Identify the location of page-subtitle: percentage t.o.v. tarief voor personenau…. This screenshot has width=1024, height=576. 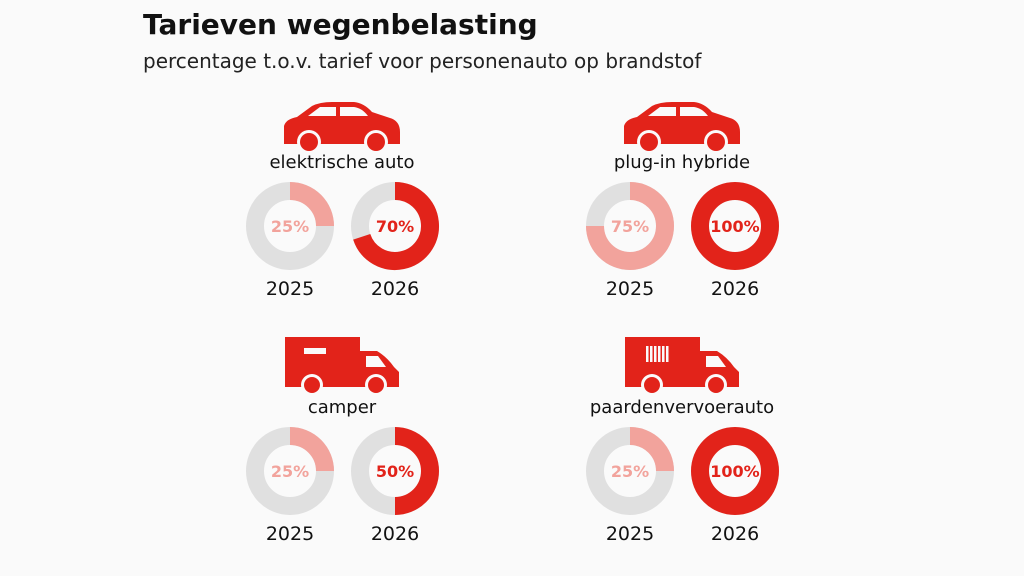
(422, 61).